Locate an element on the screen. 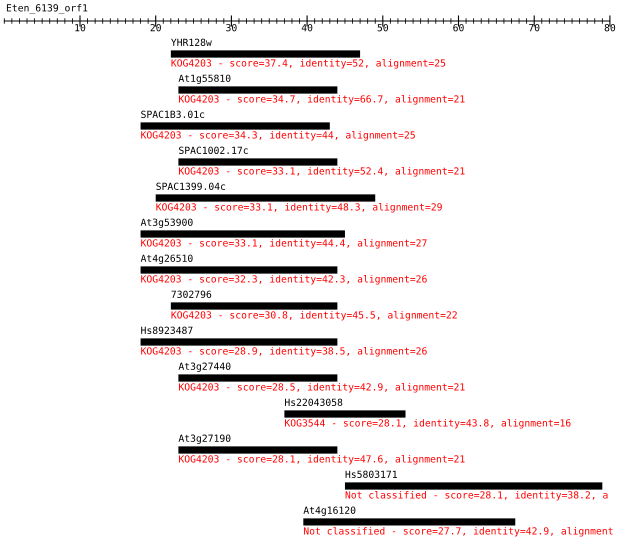  y-tick-label: SPAC1399.04c is located at coordinates (191, 186).